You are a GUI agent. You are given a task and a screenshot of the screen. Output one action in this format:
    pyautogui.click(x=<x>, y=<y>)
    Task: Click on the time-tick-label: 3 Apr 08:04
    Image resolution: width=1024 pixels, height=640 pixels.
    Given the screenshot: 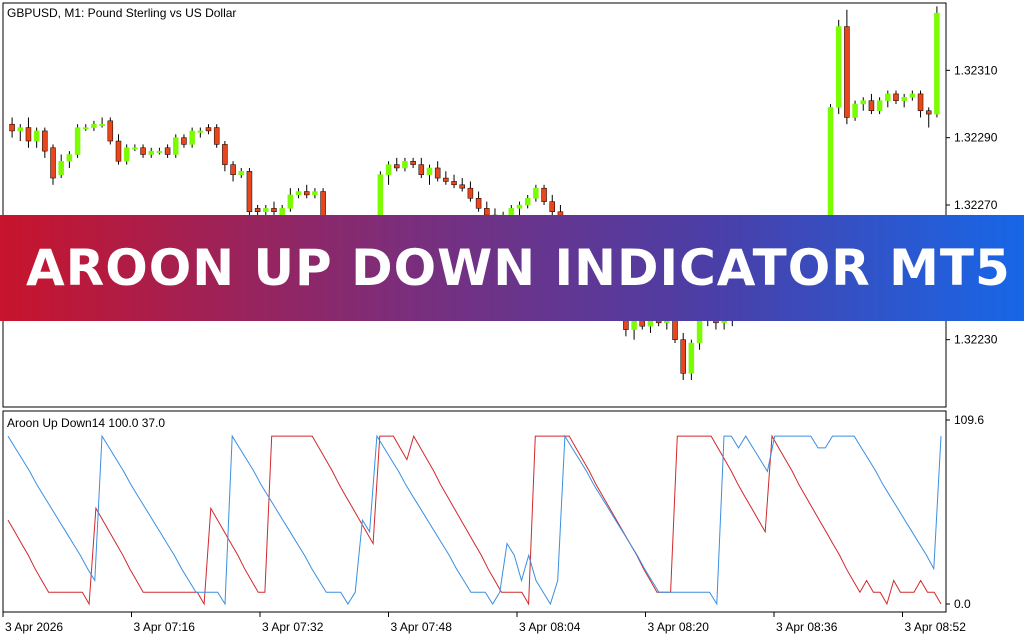 What is the action you would take?
    pyautogui.click(x=550, y=627)
    